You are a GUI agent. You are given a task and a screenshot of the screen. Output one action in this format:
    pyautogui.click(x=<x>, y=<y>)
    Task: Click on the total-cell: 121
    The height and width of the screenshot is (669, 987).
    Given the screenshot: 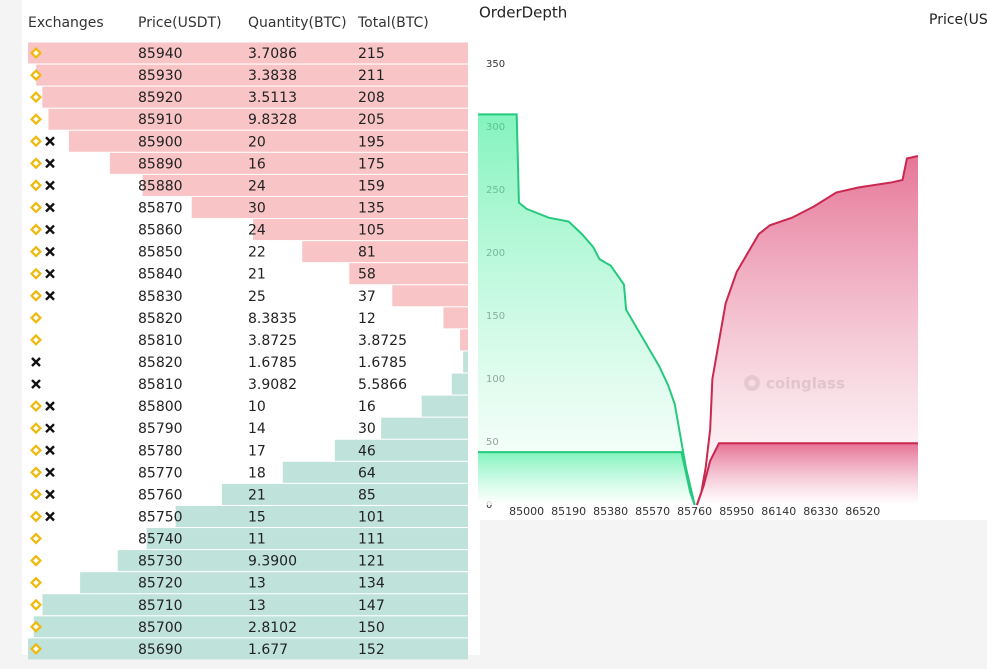 What is the action you would take?
    pyautogui.click(x=371, y=562)
    